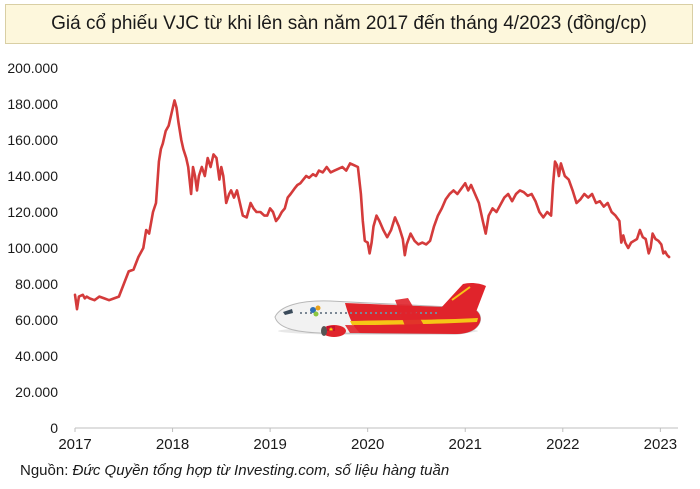  I want to click on y-tick-label: 100.000, so click(32, 248).